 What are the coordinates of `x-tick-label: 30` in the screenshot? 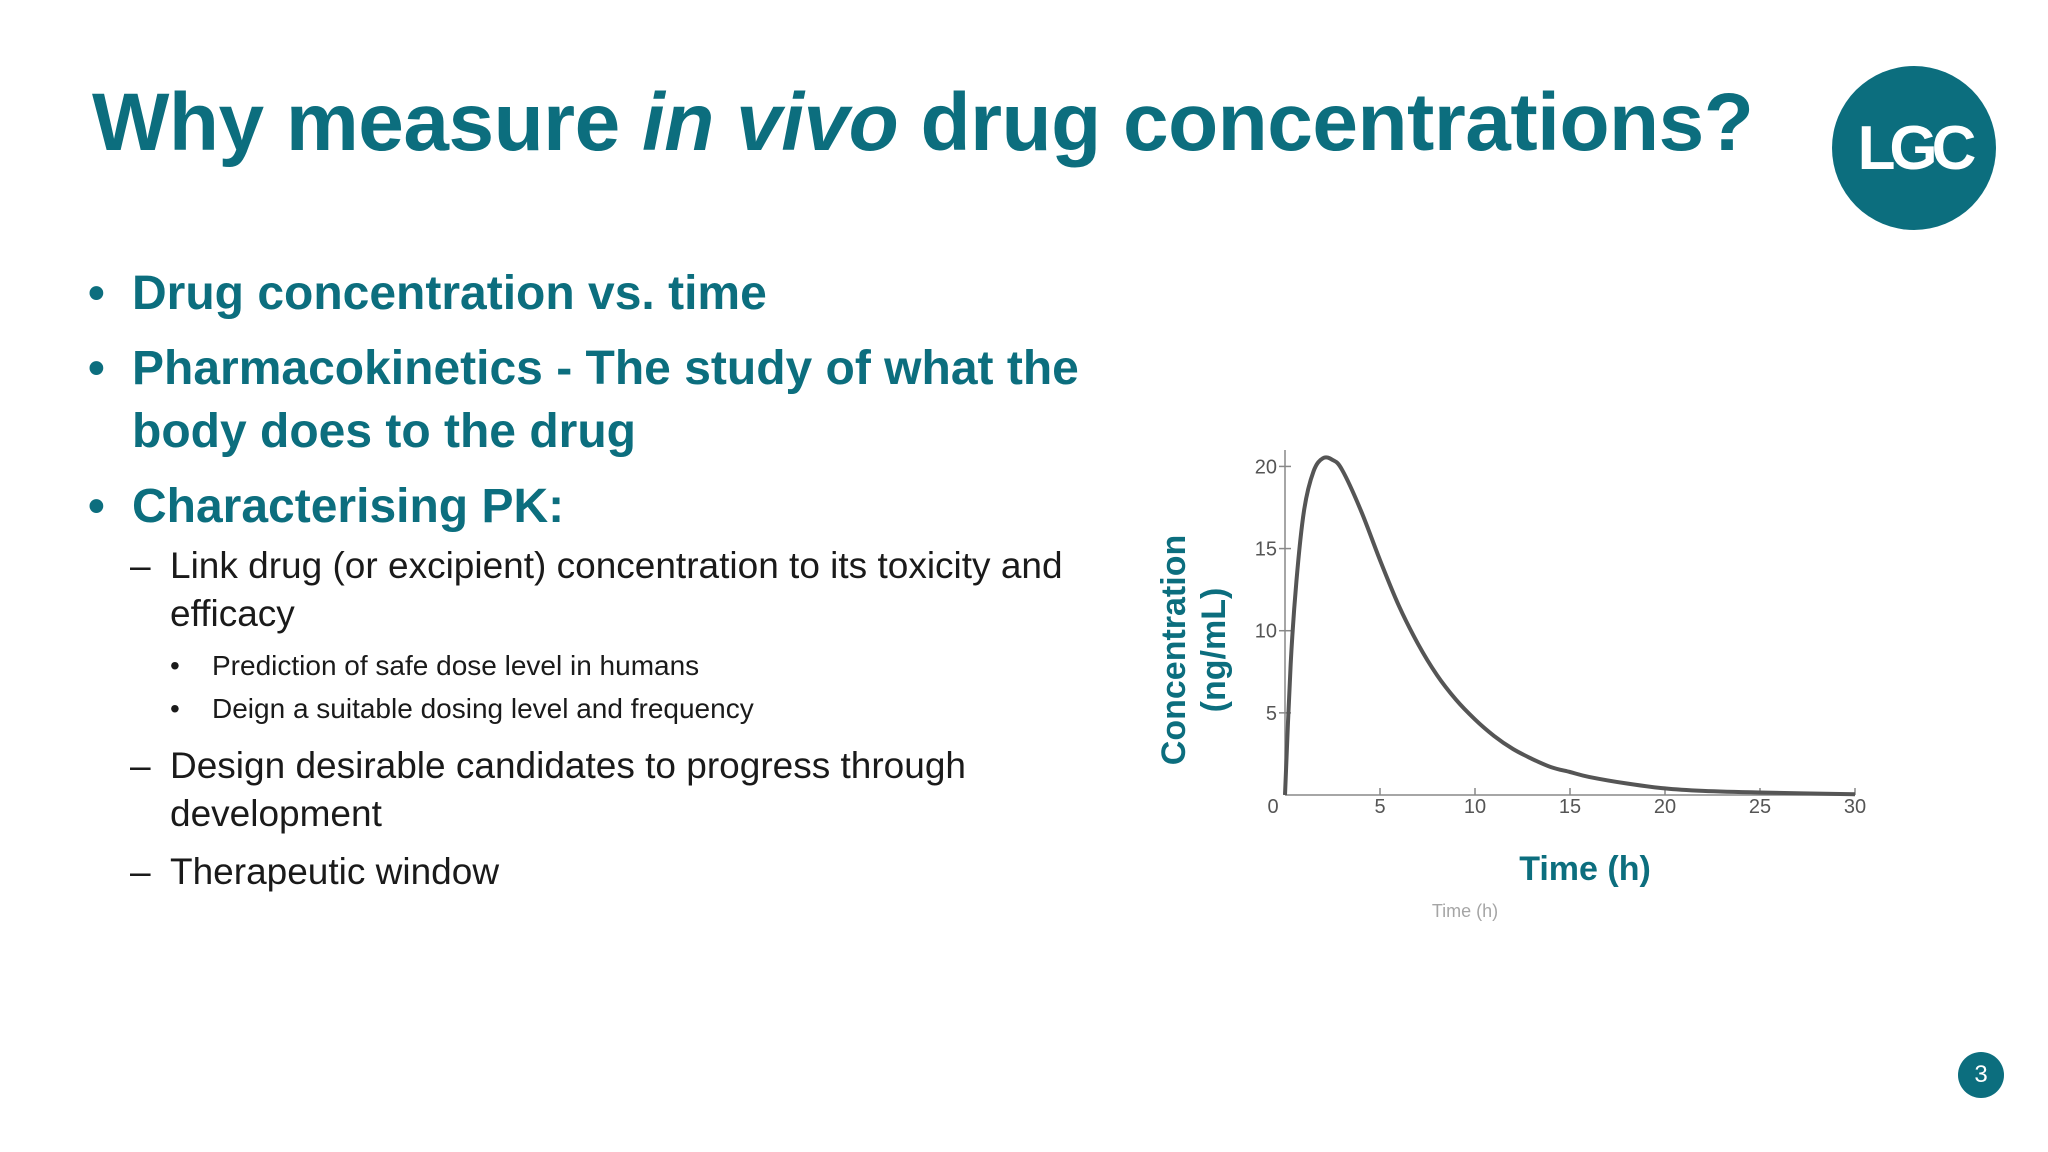 It's located at (1855, 807).